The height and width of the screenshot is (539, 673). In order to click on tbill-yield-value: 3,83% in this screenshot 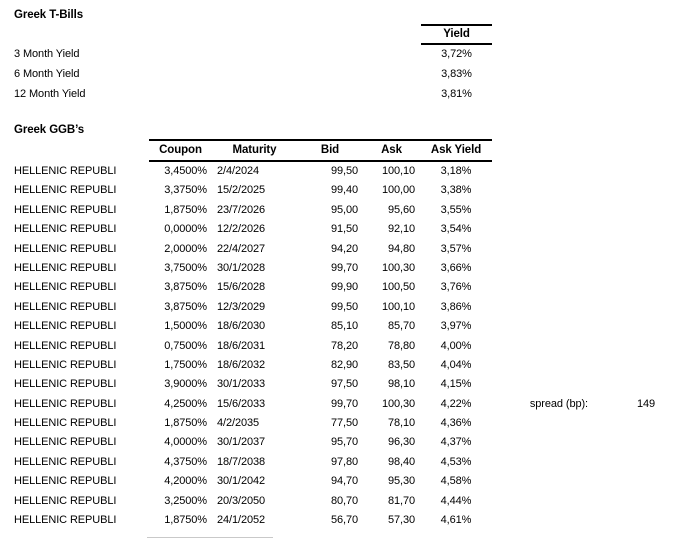, I will do `click(456, 73)`.